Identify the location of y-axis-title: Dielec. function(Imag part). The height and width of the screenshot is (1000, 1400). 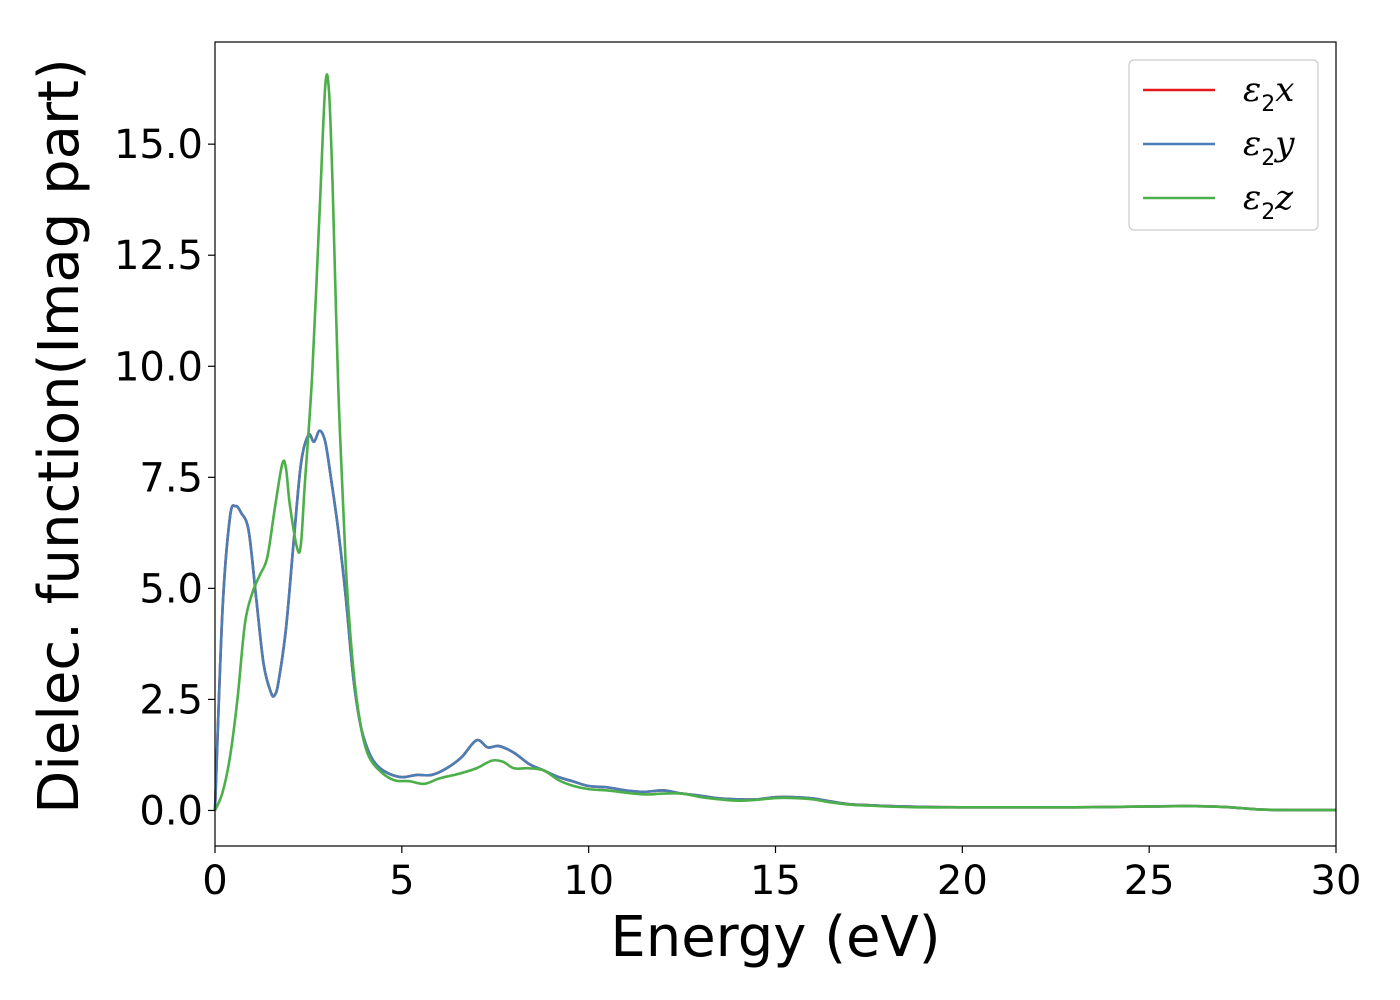
(59, 436).